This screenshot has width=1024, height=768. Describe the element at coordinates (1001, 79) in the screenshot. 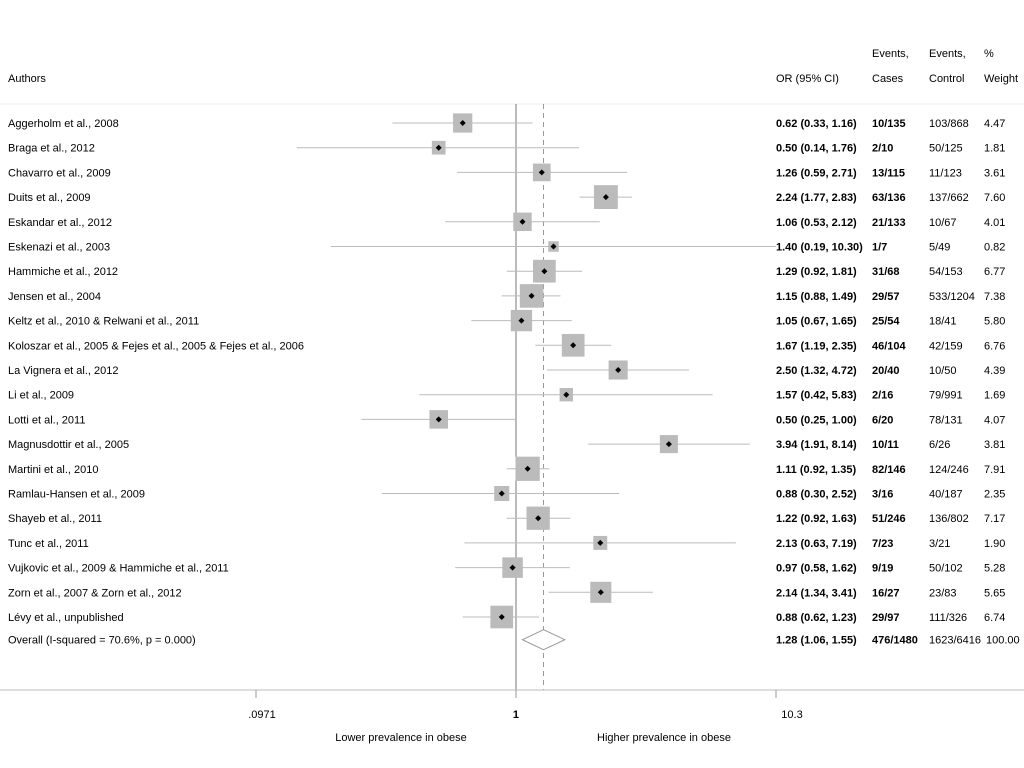

I see `header-weight-line2: Weight` at that location.